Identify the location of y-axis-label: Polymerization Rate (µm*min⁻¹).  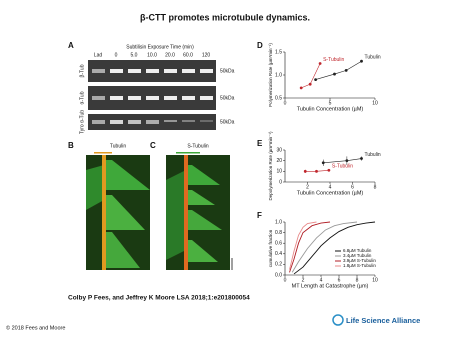
(270, 75).